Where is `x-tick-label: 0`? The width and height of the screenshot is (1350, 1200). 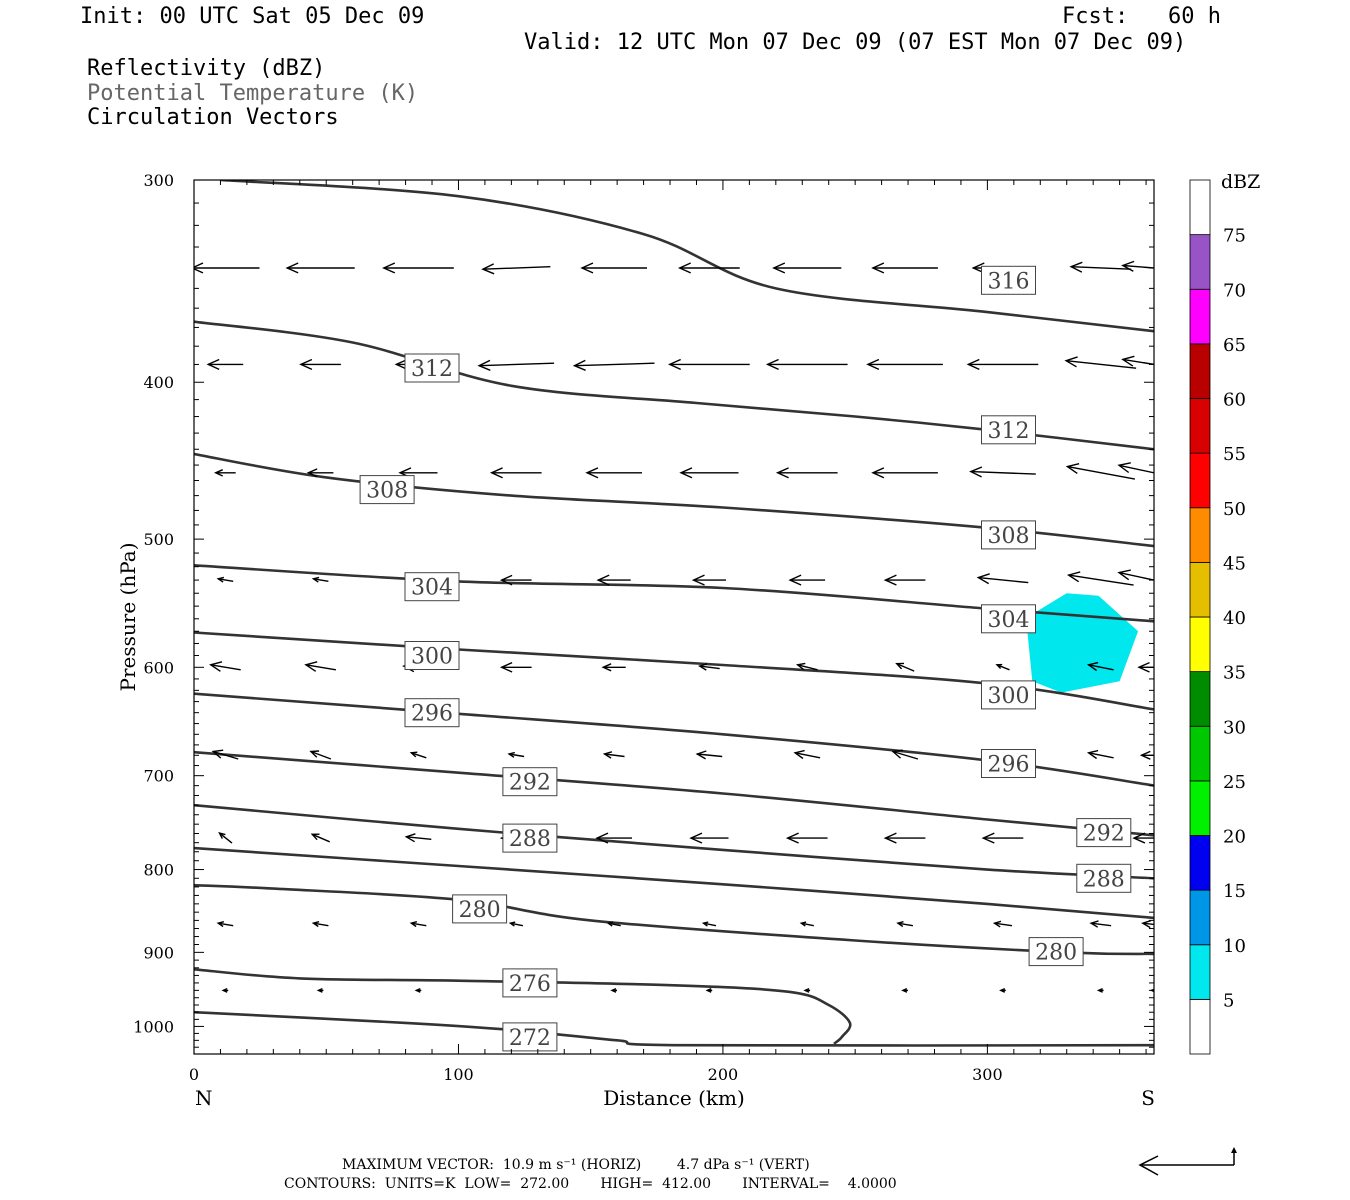
x-tick-label: 0 is located at coordinates (194, 1074).